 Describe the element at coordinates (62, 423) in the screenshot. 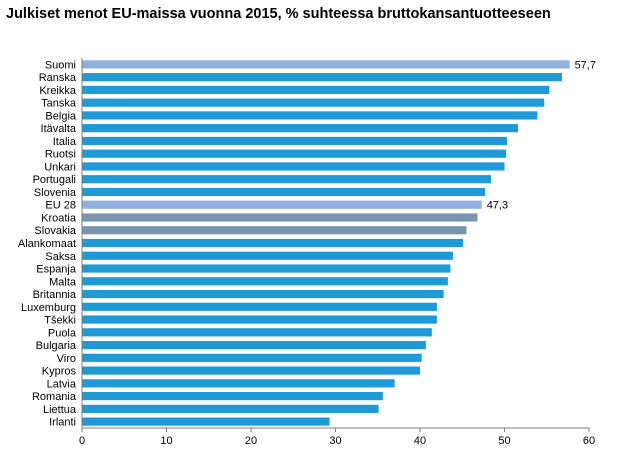

I see `category-label: Irlanti` at that location.